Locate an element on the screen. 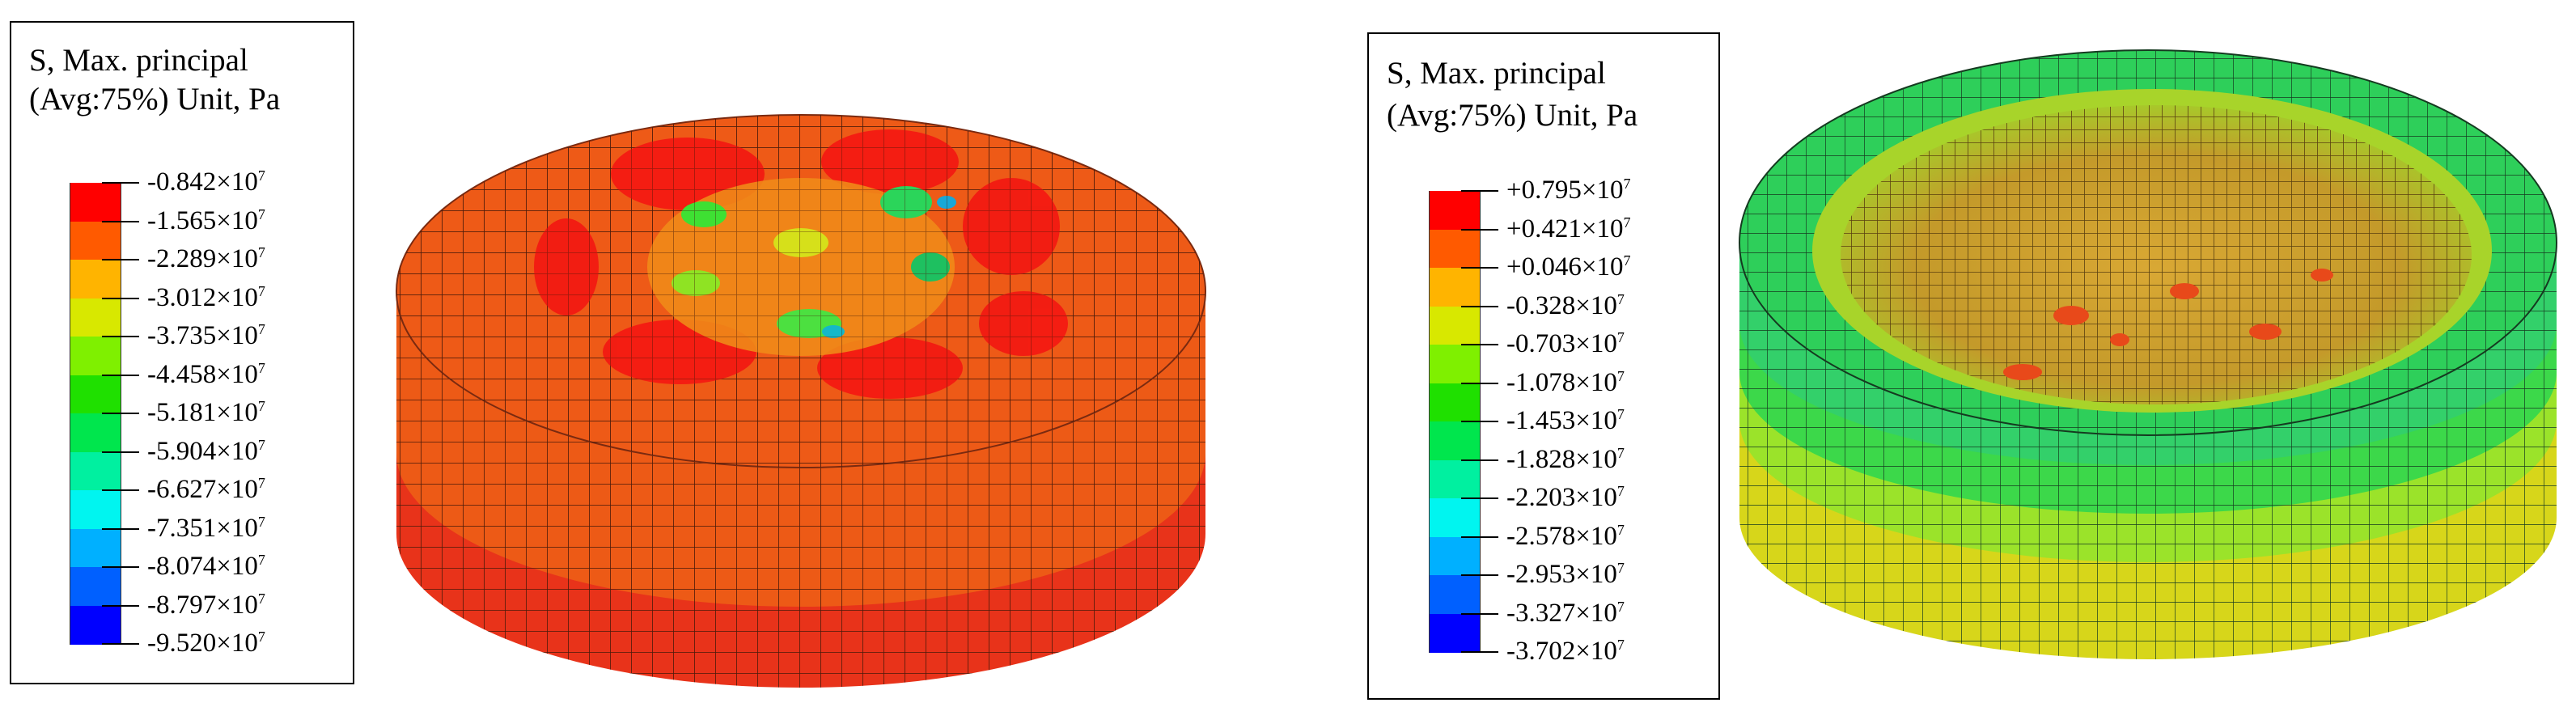  legend-tick-label: -8.074×107 is located at coordinates (206, 566).